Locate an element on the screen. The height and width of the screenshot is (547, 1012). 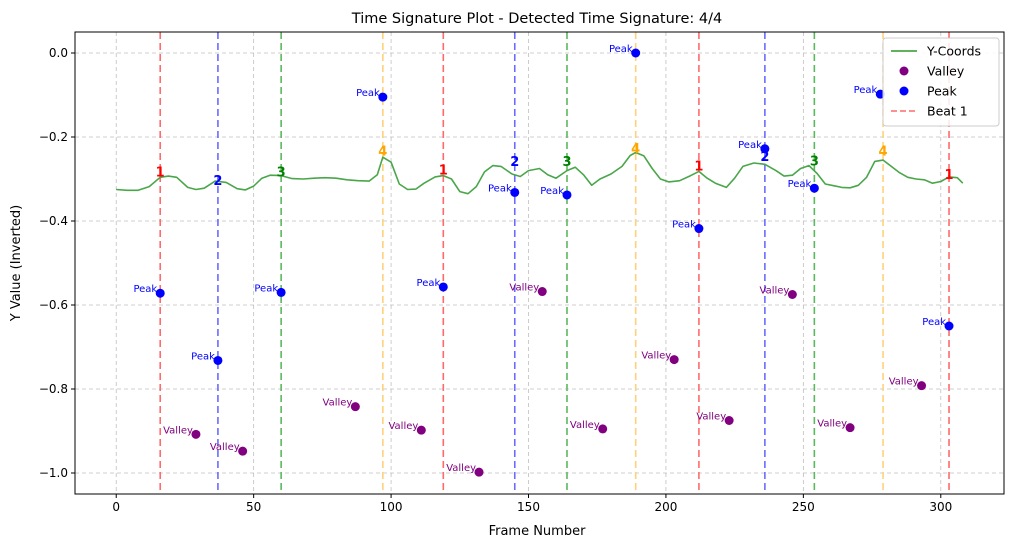
legend-label: Beat 1 is located at coordinates (947, 111).